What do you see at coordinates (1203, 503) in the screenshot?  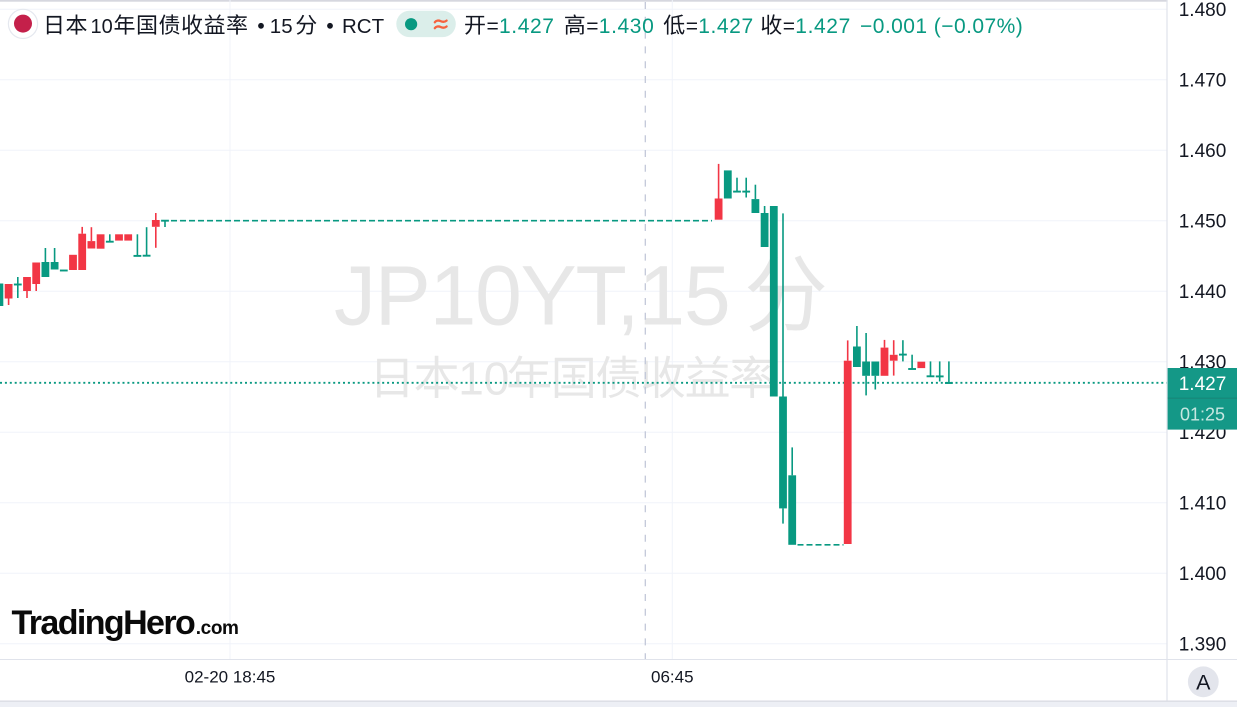 I see `svg-text: 1.410` at bounding box center [1203, 503].